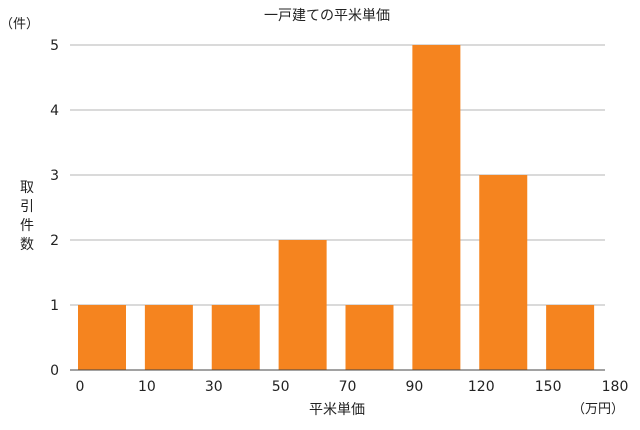 This screenshot has height=430, width=640. What do you see at coordinates (80, 387) in the screenshot?
I see `x-tick-label: 0` at bounding box center [80, 387].